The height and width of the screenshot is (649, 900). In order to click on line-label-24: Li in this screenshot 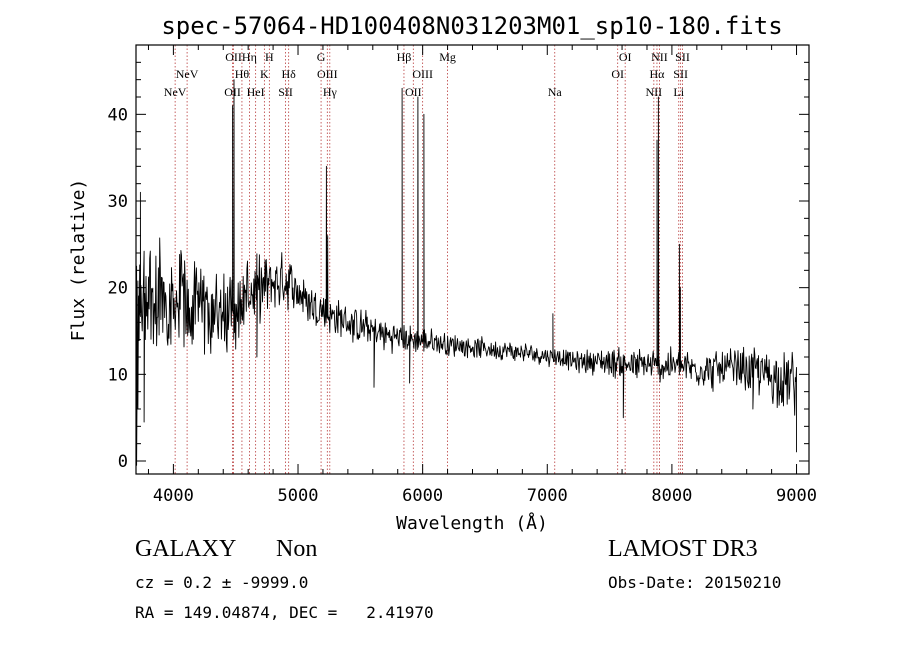, I will do `click(678, 92)`.